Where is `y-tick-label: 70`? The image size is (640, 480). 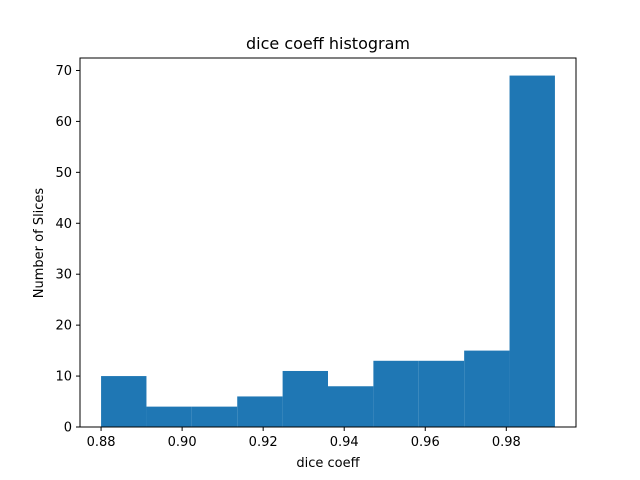
y-tick-label: 70 is located at coordinates (63, 71).